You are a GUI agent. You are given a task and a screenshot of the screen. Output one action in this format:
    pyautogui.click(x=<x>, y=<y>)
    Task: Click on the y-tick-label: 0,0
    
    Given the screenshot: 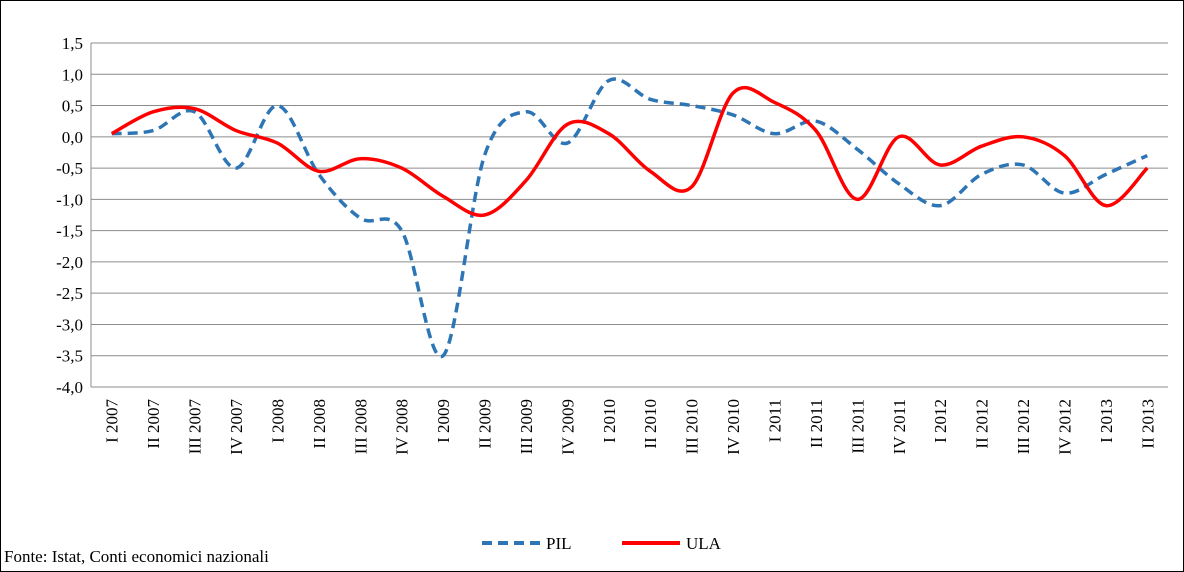 What is the action you would take?
    pyautogui.click(x=72, y=137)
    